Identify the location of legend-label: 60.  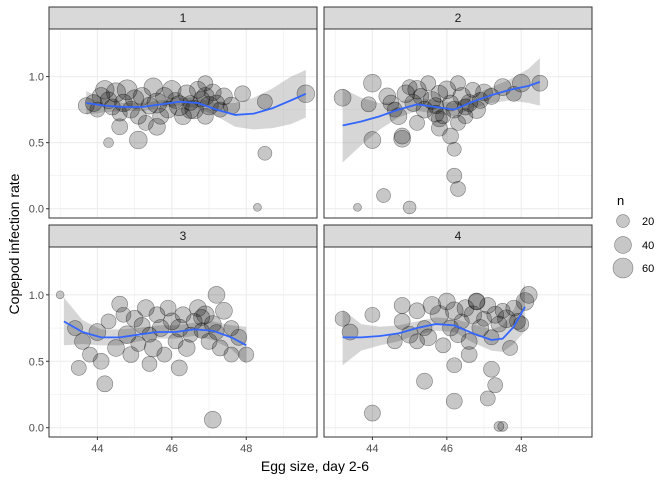
(648, 269).